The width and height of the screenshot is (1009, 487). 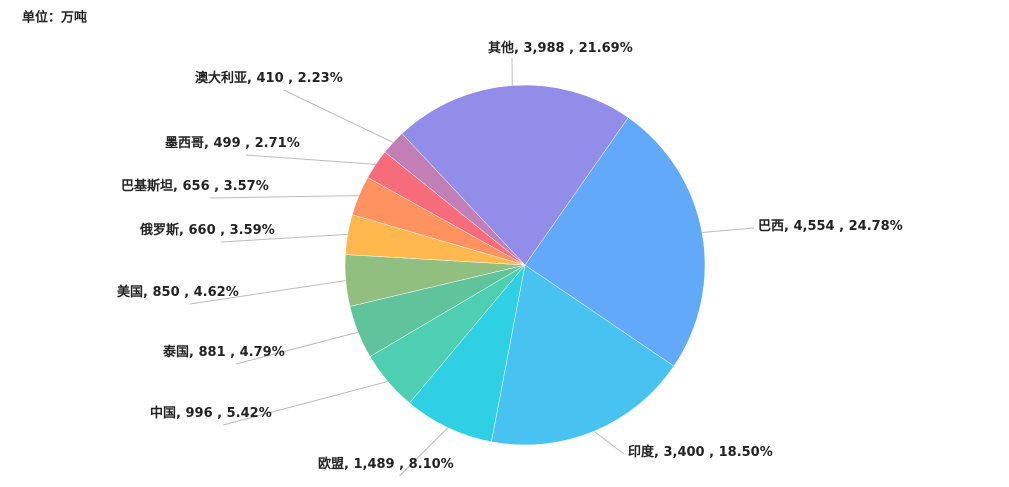 I want to click on category-label: 印度, so click(x=641, y=452).